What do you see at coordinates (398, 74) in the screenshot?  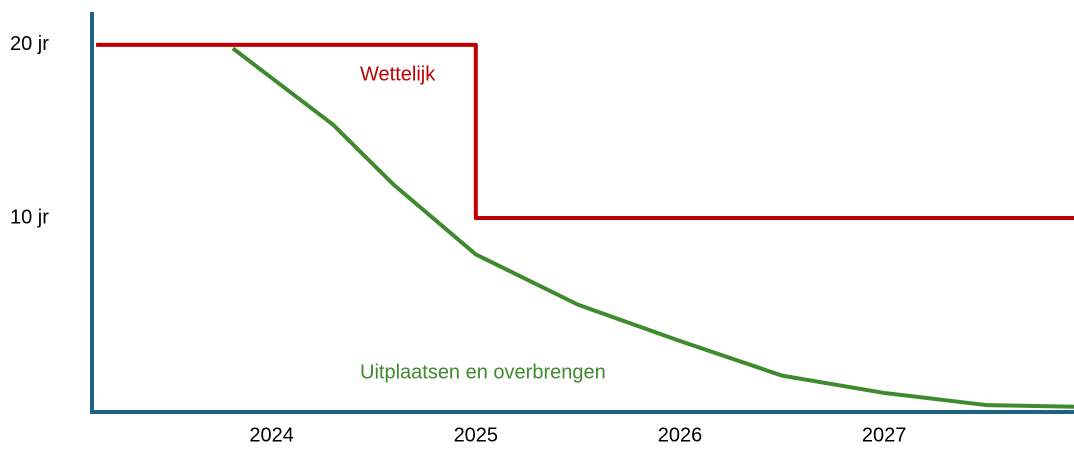 I see `series-label: Wettelijk` at bounding box center [398, 74].